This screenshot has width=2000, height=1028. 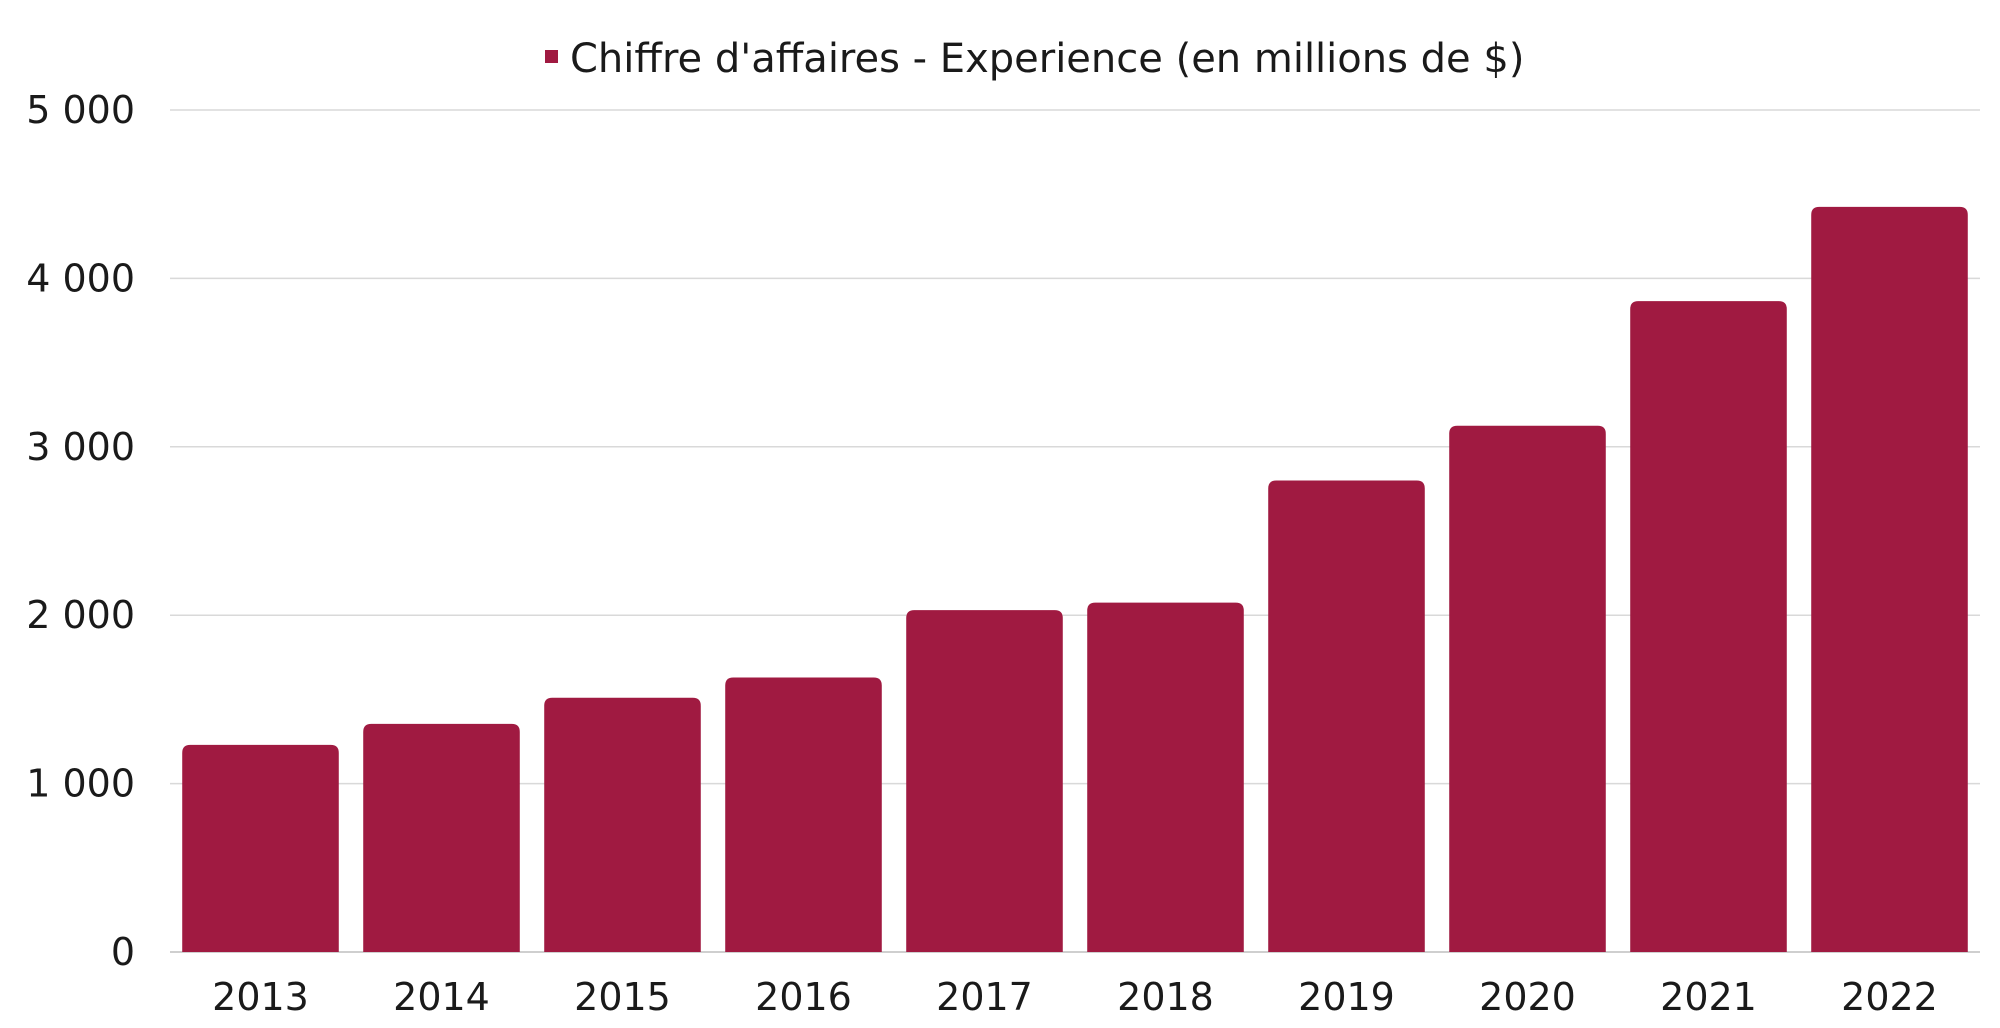 What do you see at coordinates (1889, 997) in the screenshot?
I see `x-tick-label: 2022` at bounding box center [1889, 997].